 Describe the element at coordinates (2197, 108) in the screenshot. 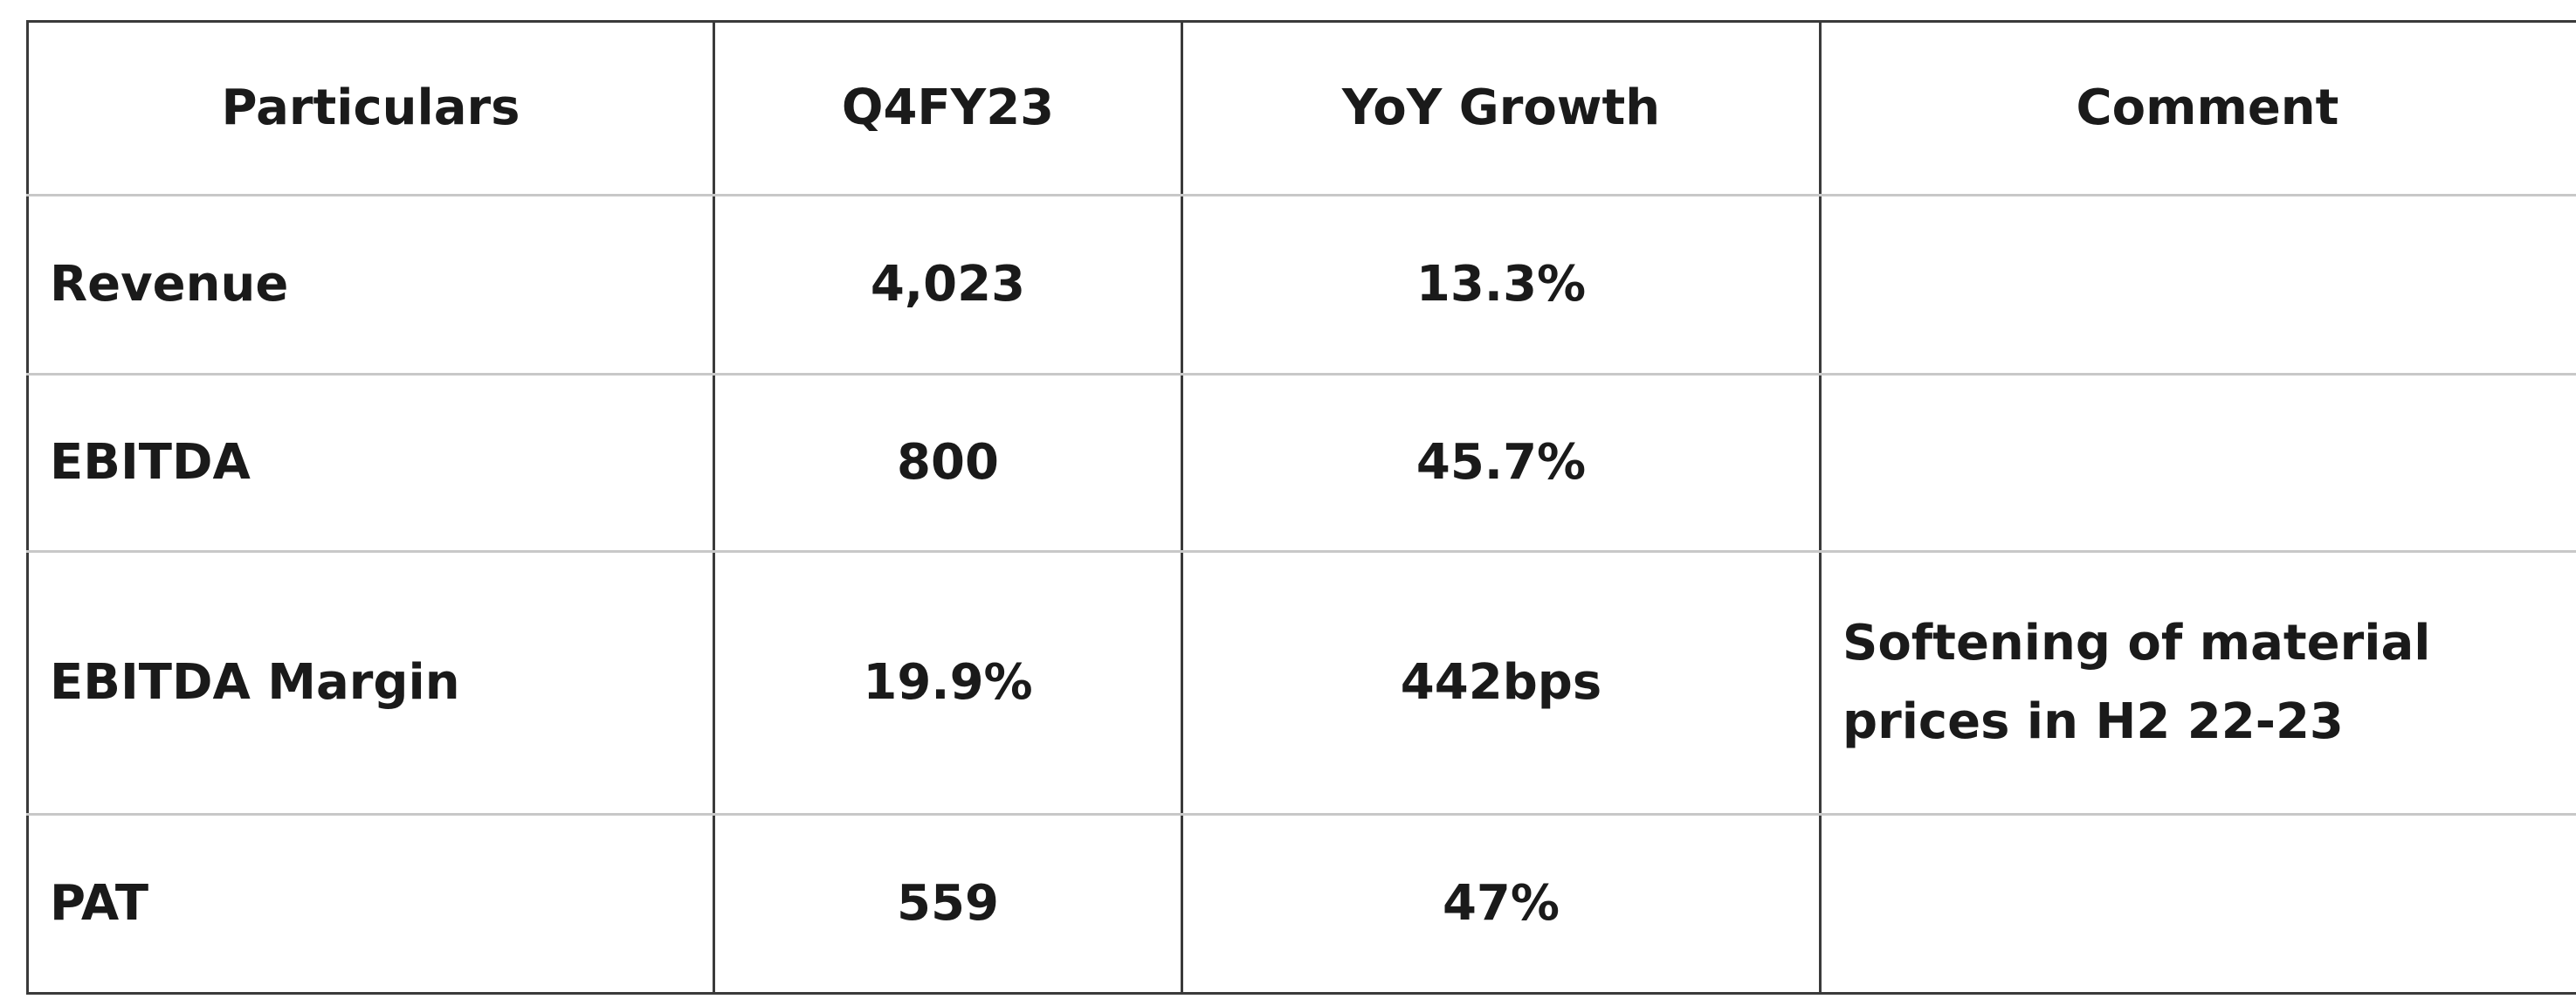

I see `header-cell: Comment` at that location.